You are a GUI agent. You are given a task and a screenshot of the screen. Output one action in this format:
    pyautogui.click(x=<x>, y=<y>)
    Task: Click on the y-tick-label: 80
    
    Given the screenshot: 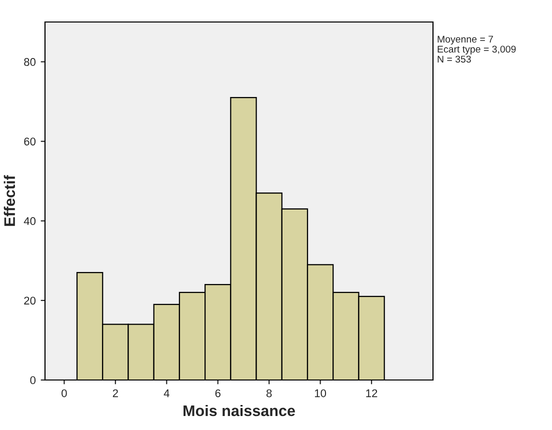 What is the action you would take?
    pyautogui.click(x=30, y=62)
    